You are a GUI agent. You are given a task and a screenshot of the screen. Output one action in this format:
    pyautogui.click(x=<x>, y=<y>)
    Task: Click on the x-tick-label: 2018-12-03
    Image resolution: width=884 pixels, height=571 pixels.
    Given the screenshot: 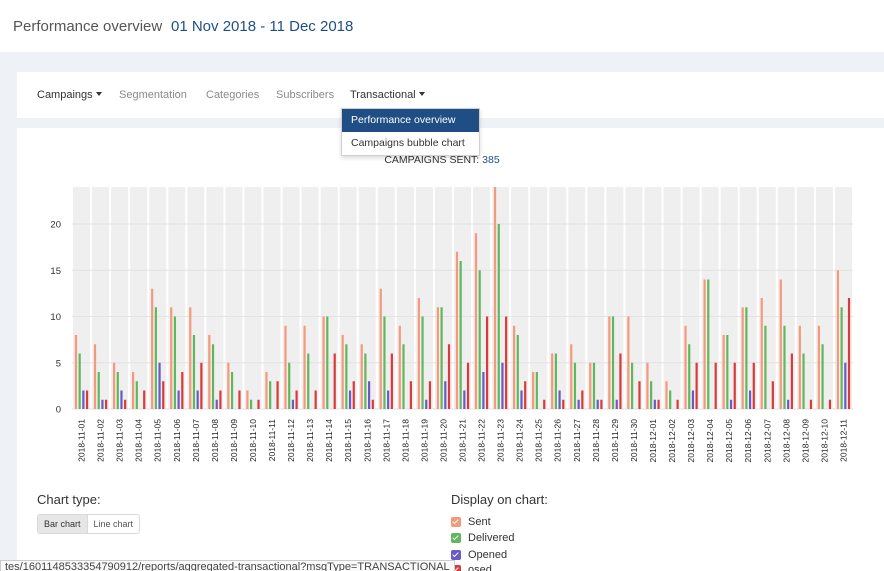 What is the action you would take?
    pyautogui.click(x=691, y=441)
    